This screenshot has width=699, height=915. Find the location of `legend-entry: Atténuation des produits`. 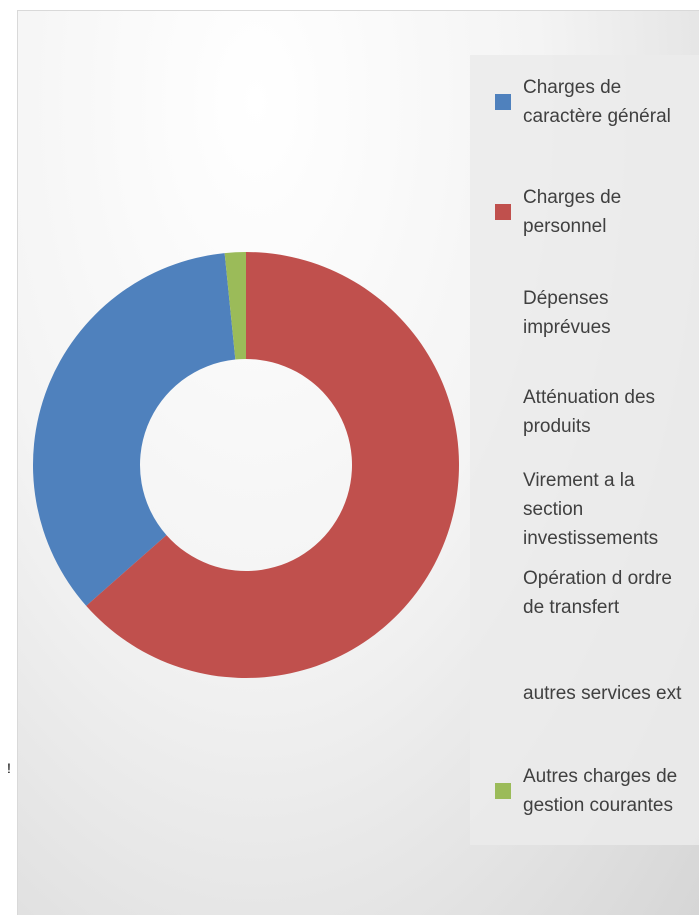

legend-entry: Atténuation des produits is located at coordinates (579, 412).